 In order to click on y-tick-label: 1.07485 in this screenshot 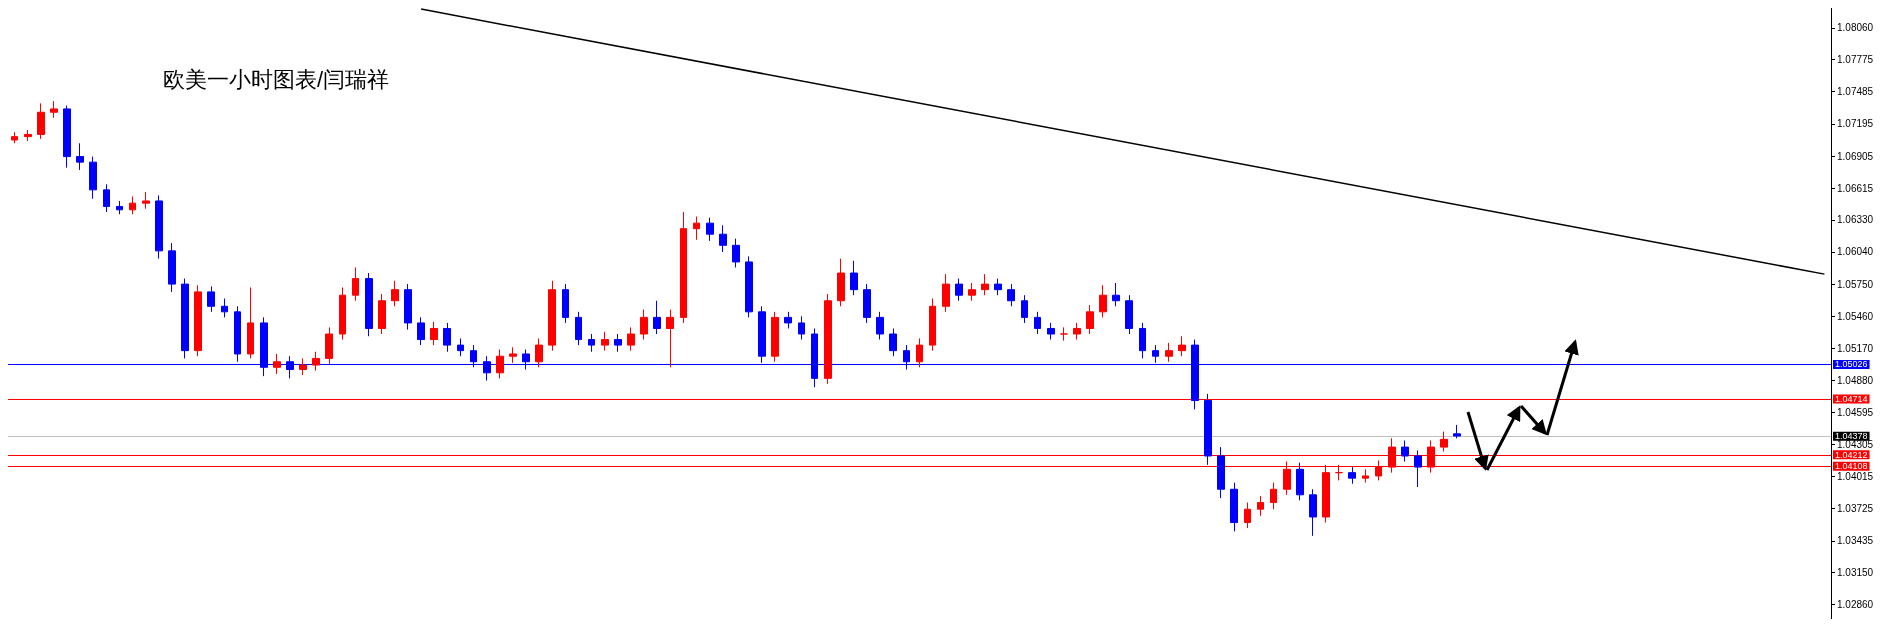, I will do `click(1855, 92)`.